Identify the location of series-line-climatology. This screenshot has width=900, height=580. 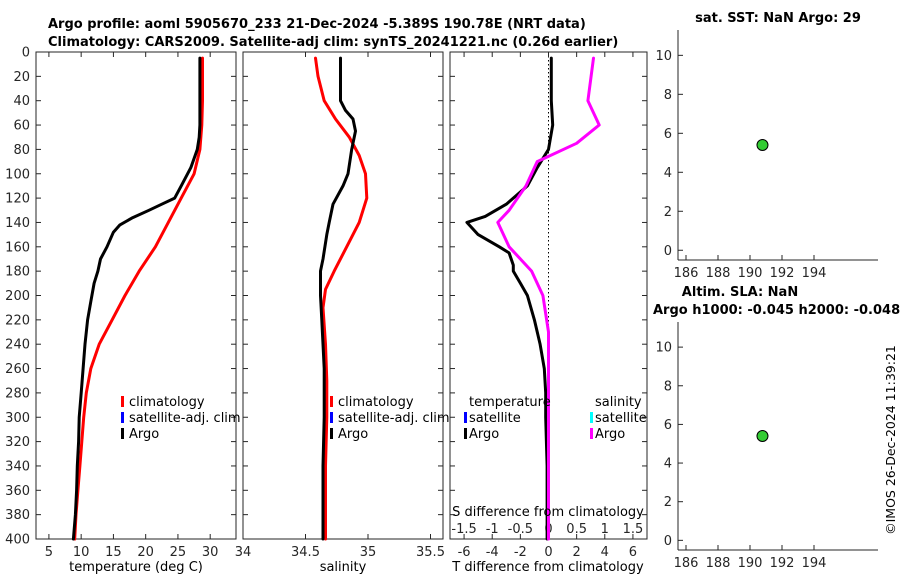
(341, 298).